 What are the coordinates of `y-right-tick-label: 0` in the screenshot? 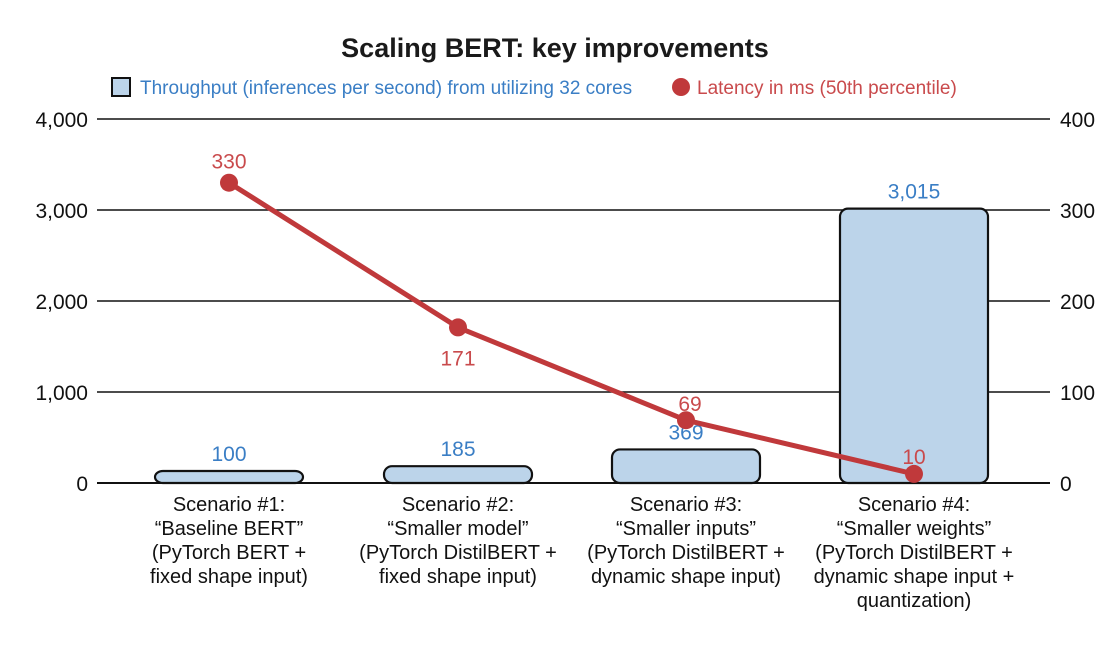 It's located at (1066, 484).